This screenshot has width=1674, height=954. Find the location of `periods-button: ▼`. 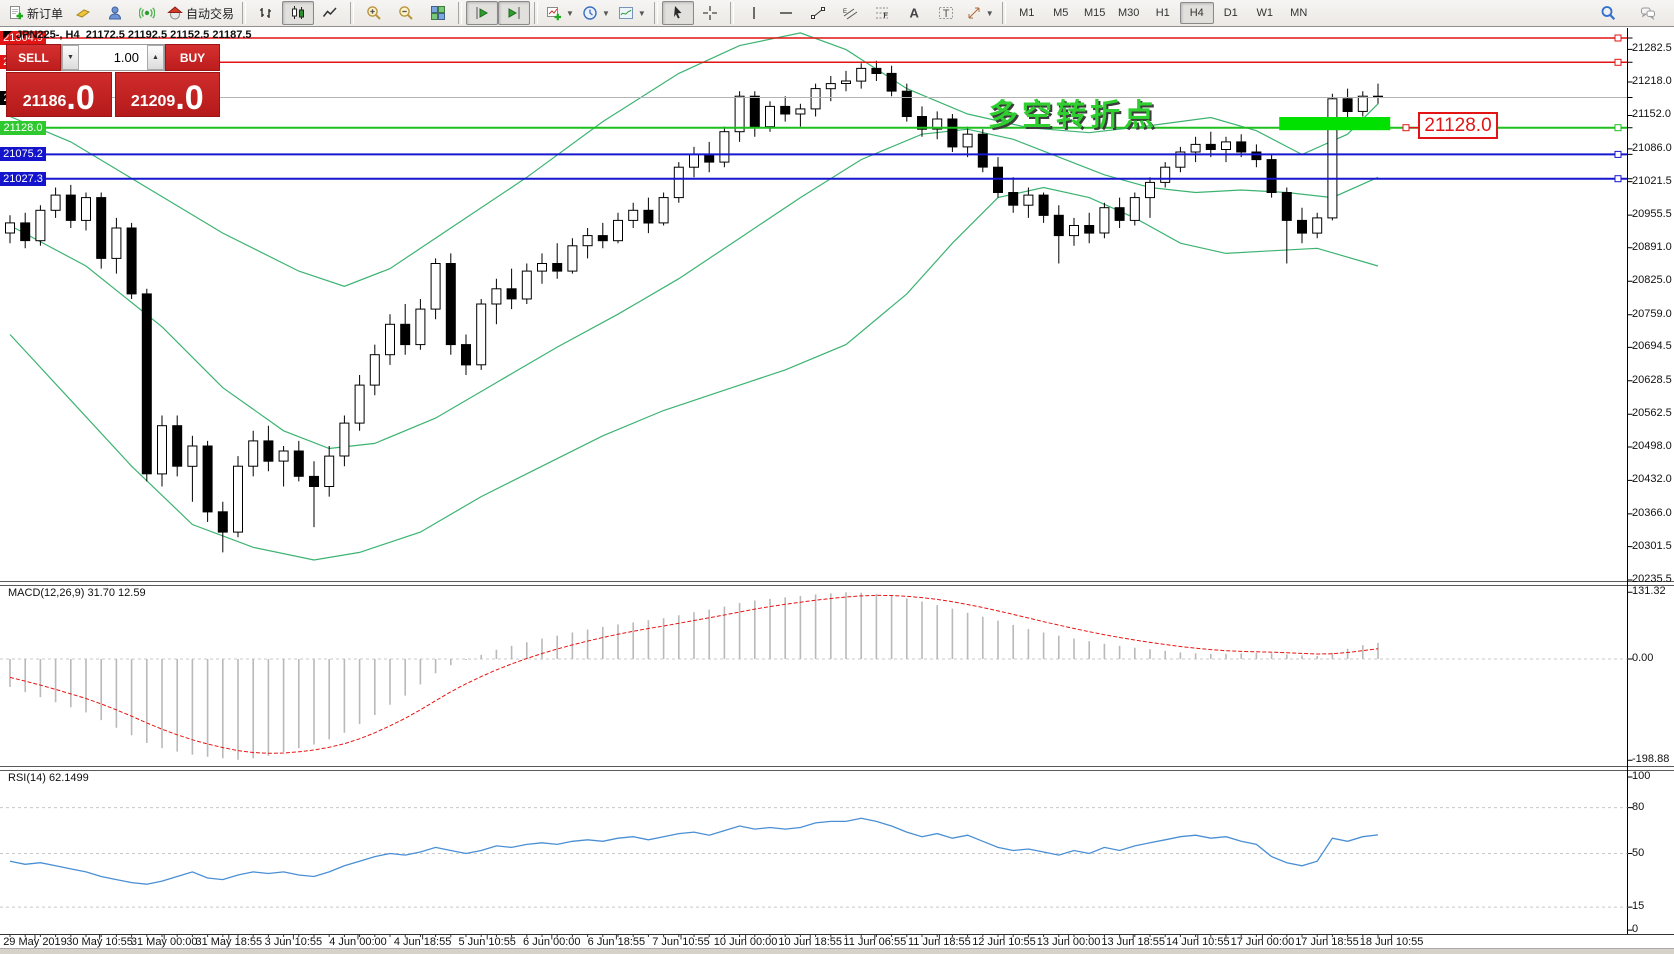

periods-button: ▼ is located at coordinates (596, 13).